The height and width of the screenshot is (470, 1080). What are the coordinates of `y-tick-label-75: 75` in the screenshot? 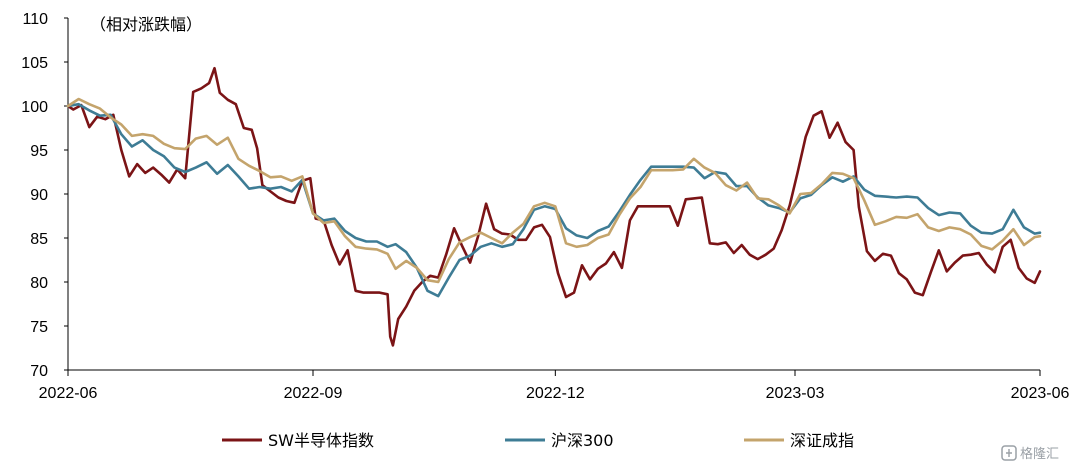 It's located at (39, 327).